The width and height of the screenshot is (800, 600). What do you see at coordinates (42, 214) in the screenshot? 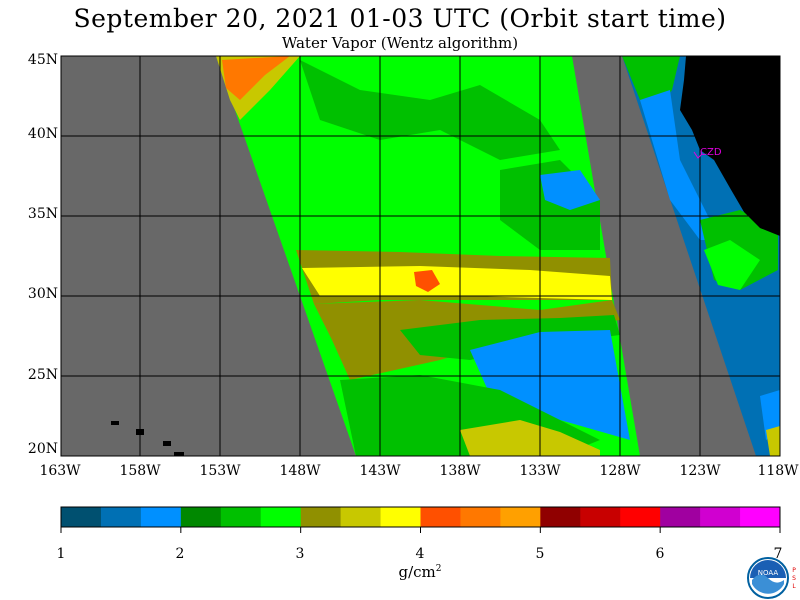
I see `lat-label-35n: 35N` at bounding box center [42, 214].